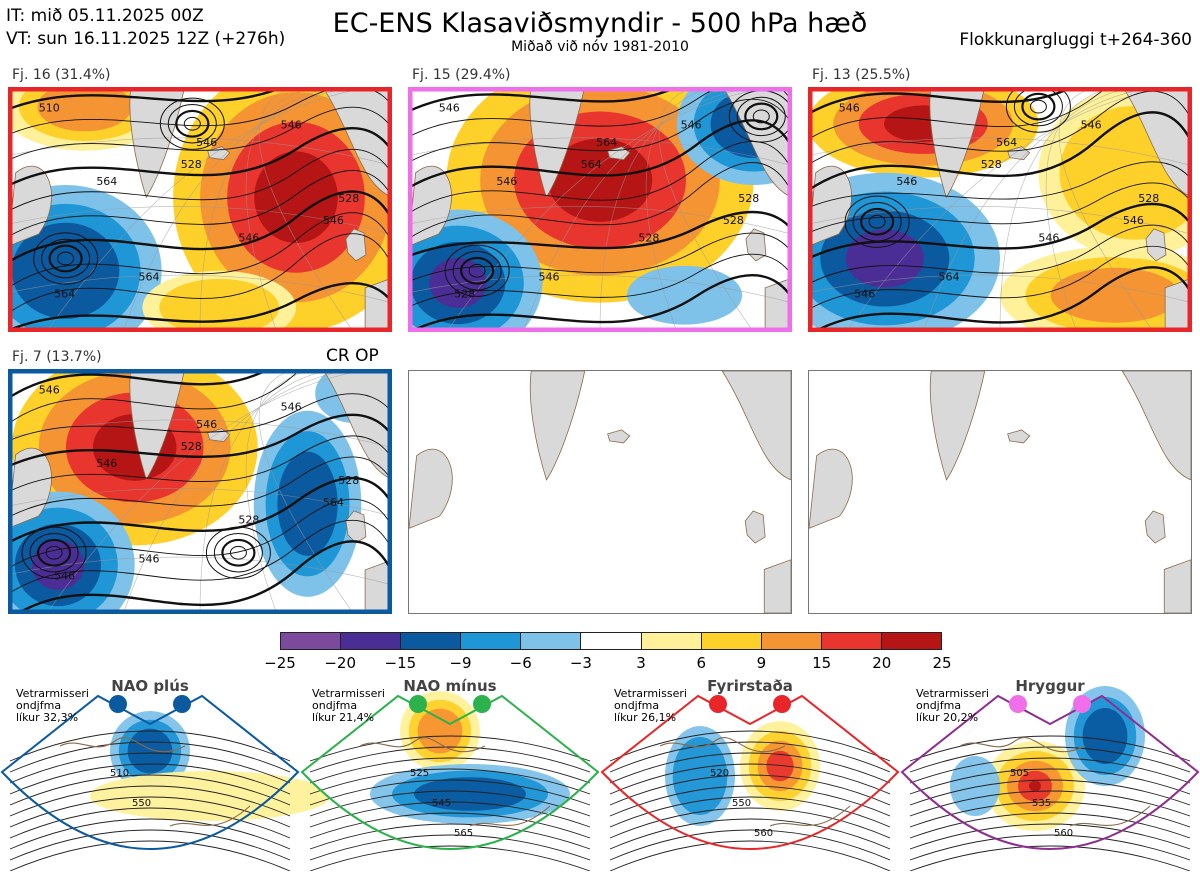 Image resolution: width=1200 pixels, height=875 pixels. What do you see at coordinates (882, 663) in the screenshot?
I see `colorbar-tick: 20` at bounding box center [882, 663].